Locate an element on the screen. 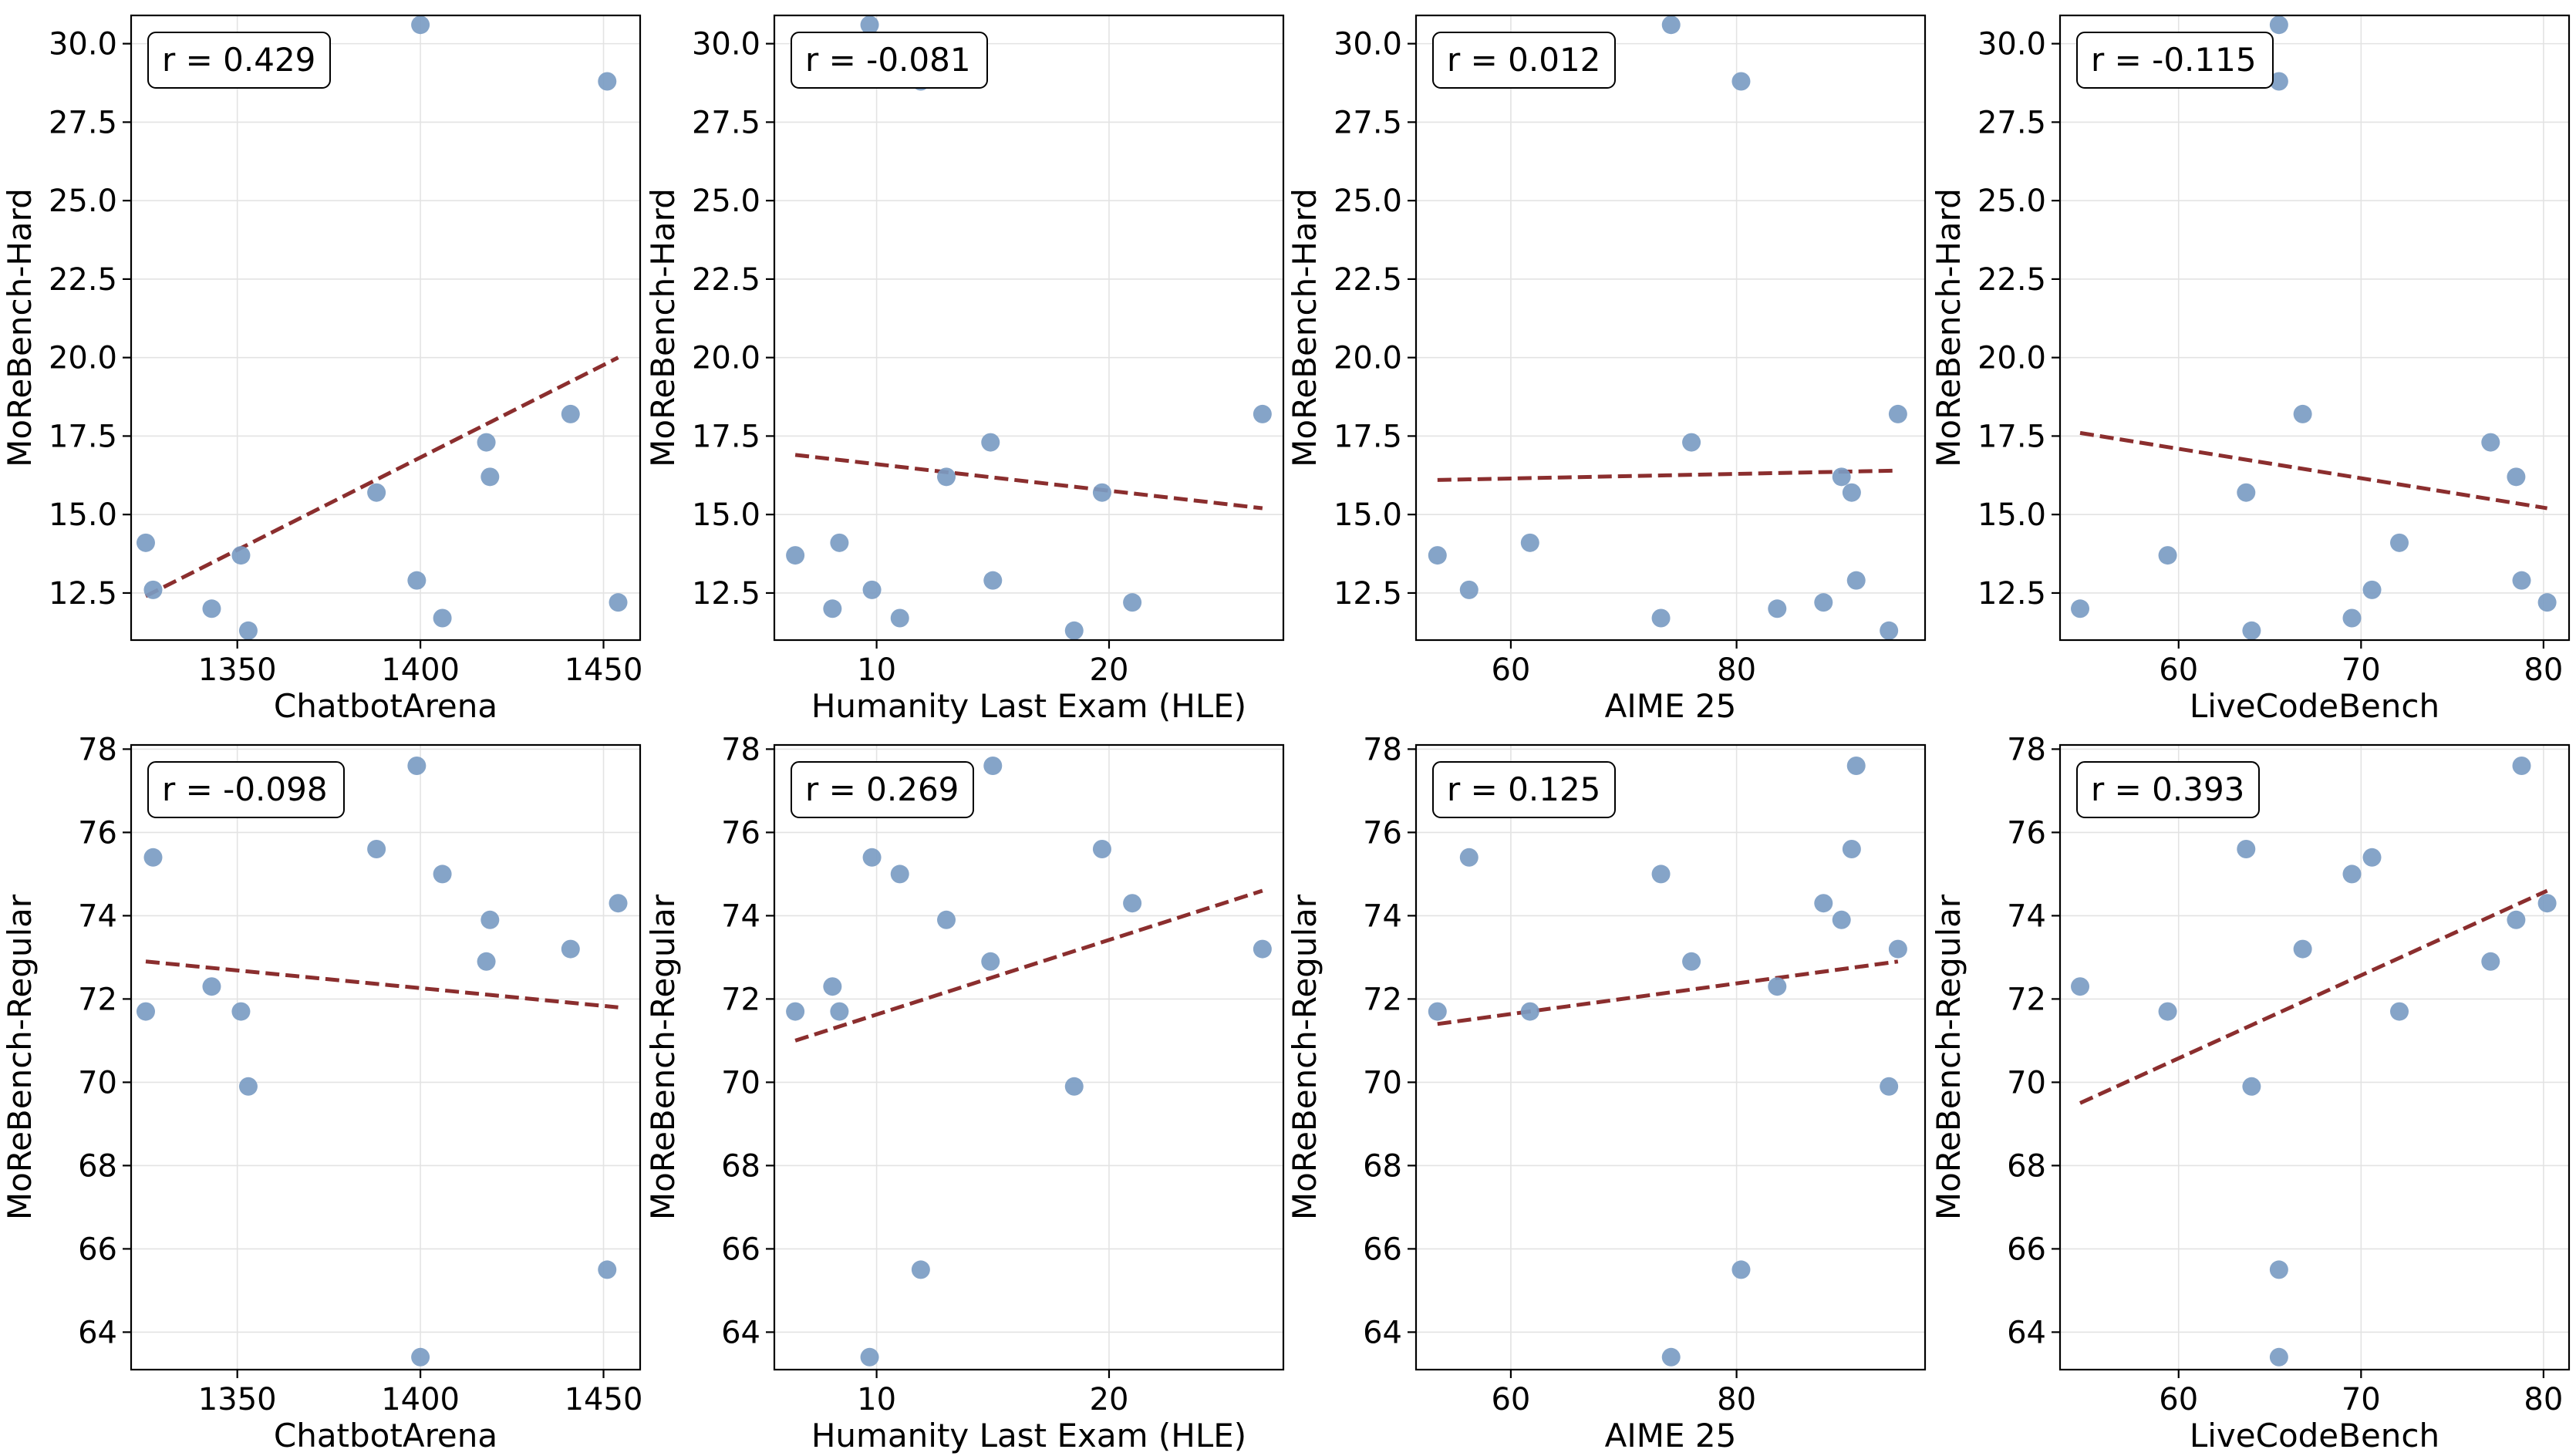 This screenshot has height=1456, width=2576. y-tick-label: 15.0 is located at coordinates (726, 515).